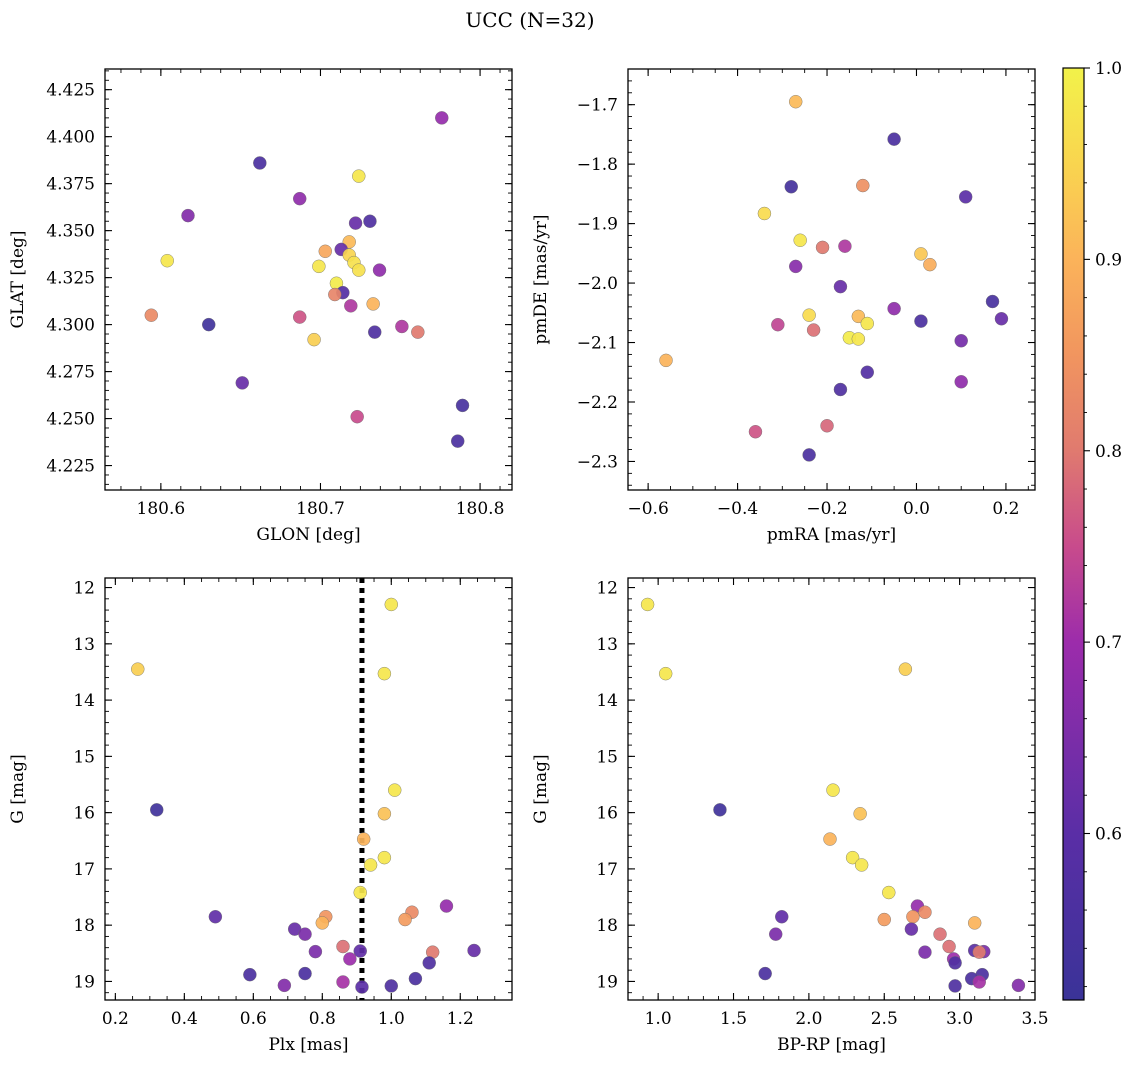 The height and width of the screenshot is (1068, 1136). I want to click on y-tick-label: 4.325, so click(70, 279).